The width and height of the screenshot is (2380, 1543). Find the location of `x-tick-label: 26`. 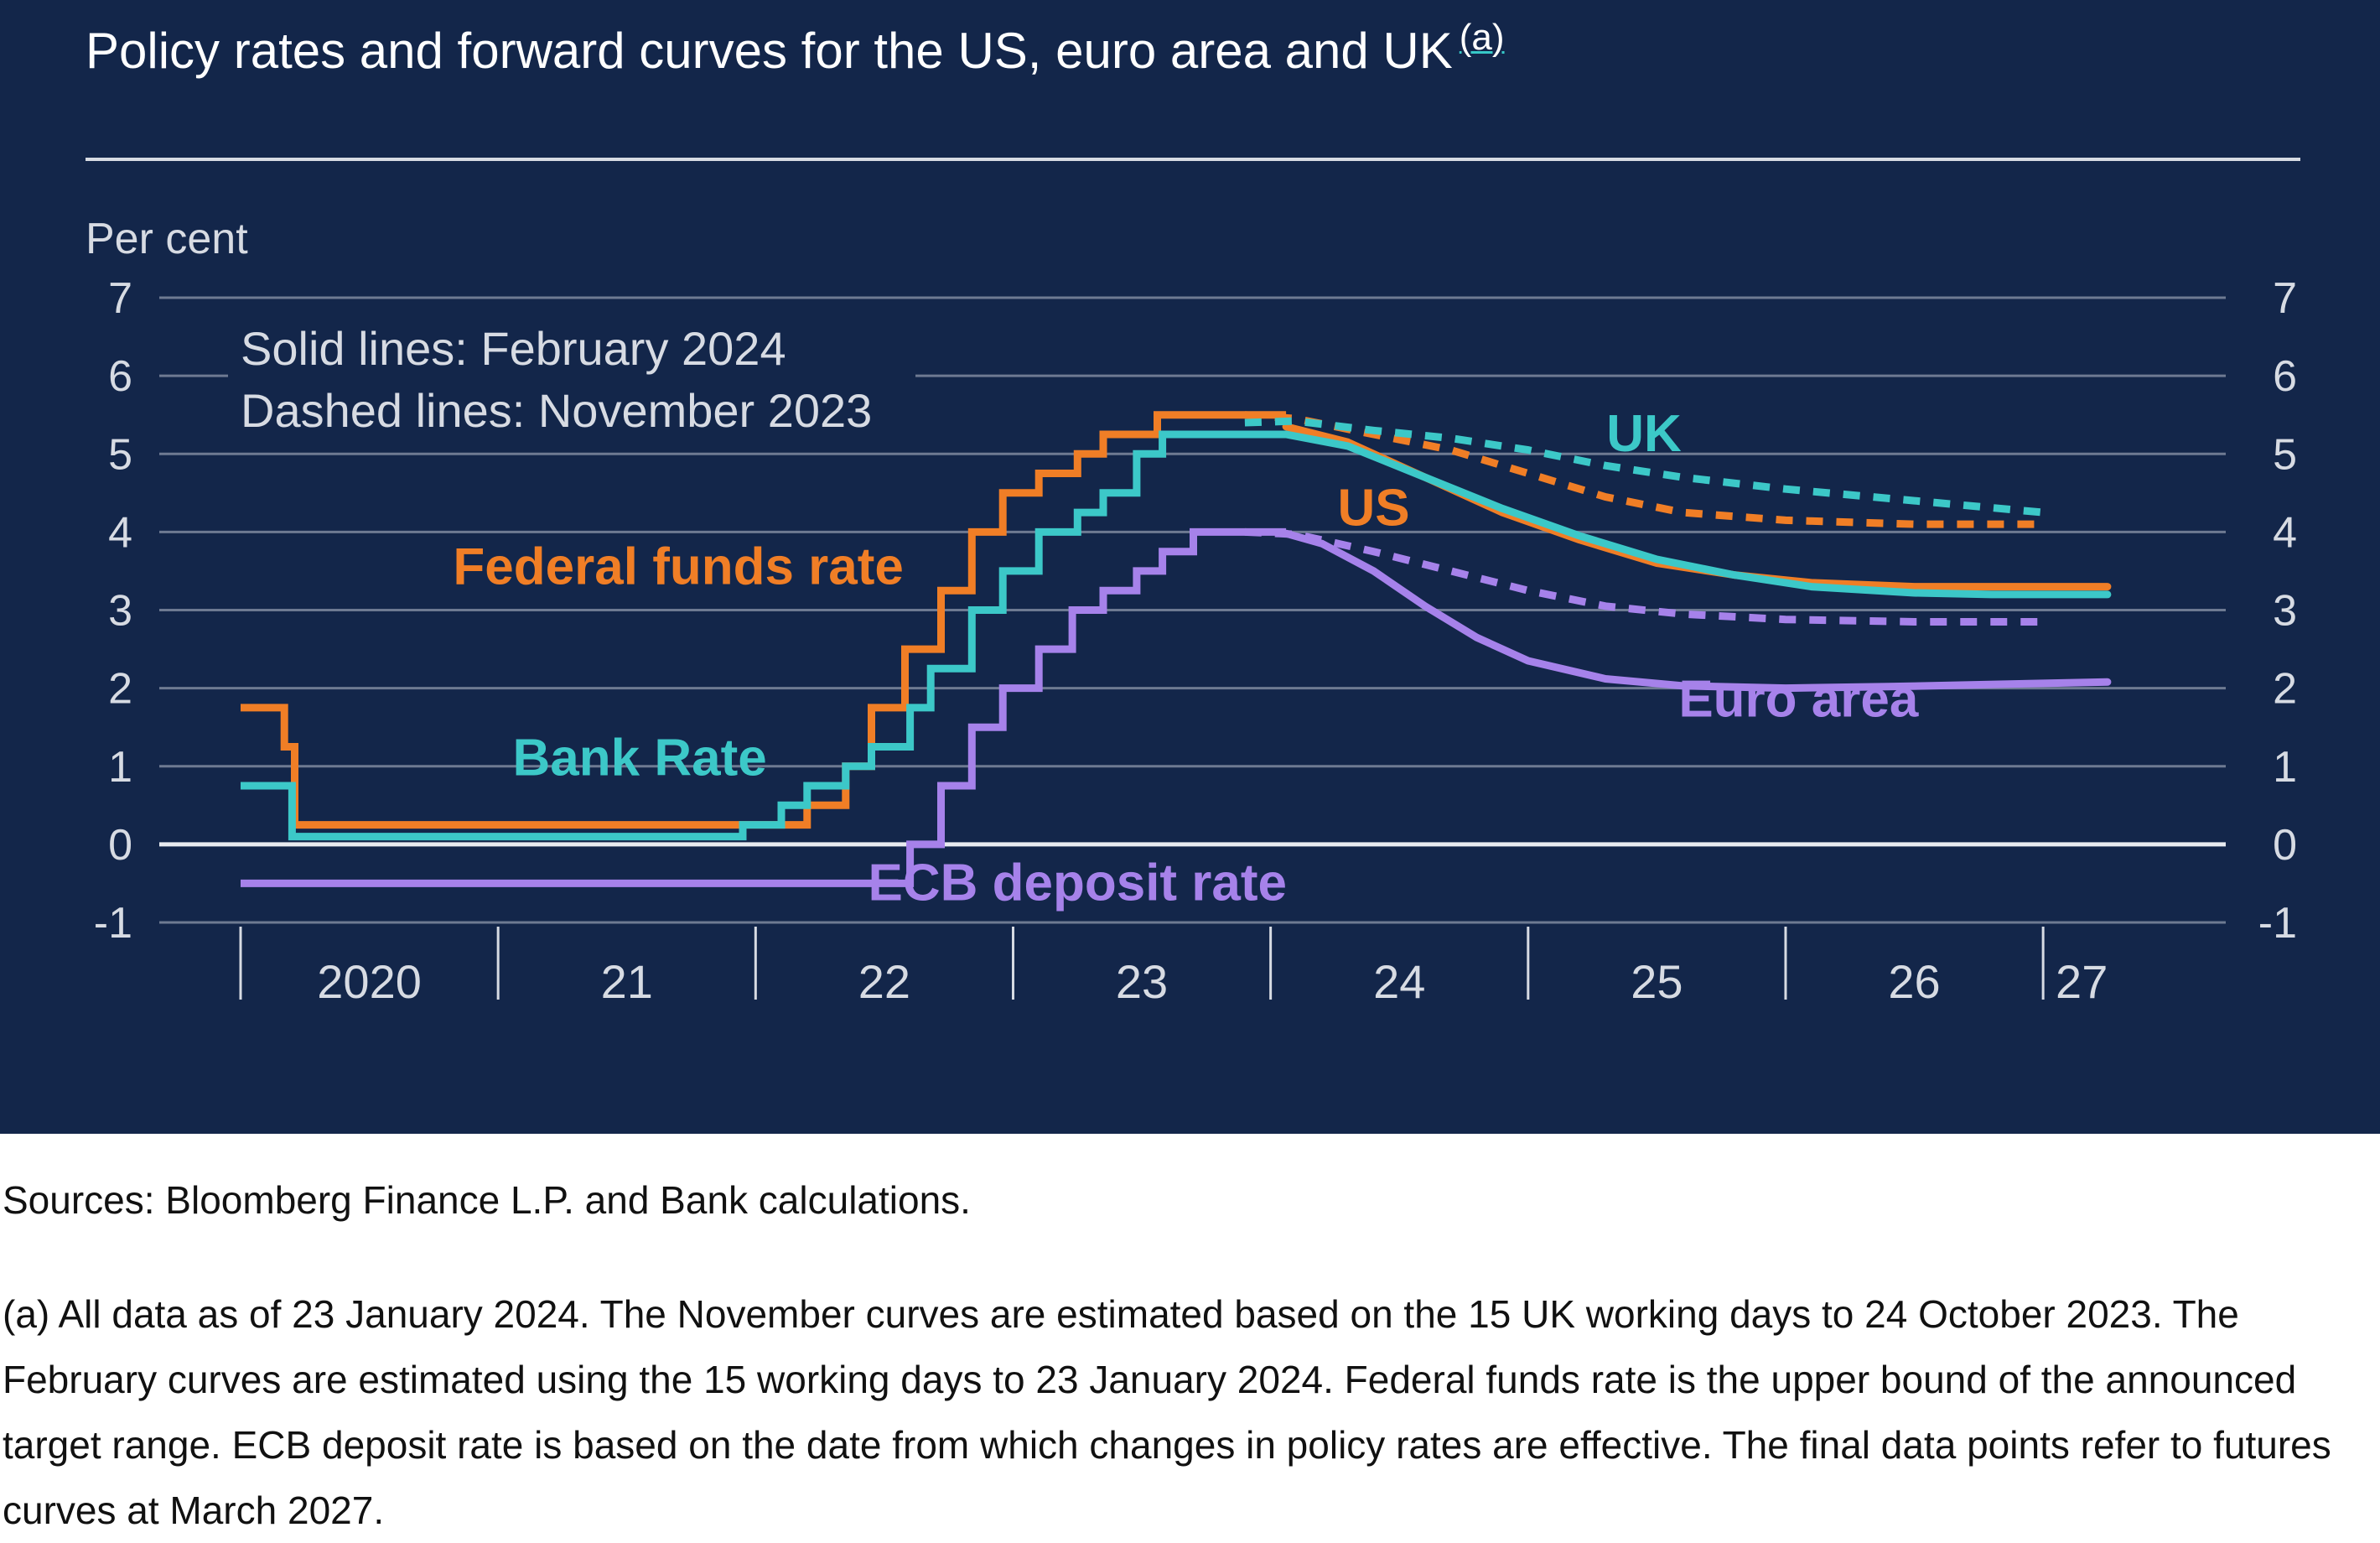

x-tick-label: 26 is located at coordinates (1914, 981).